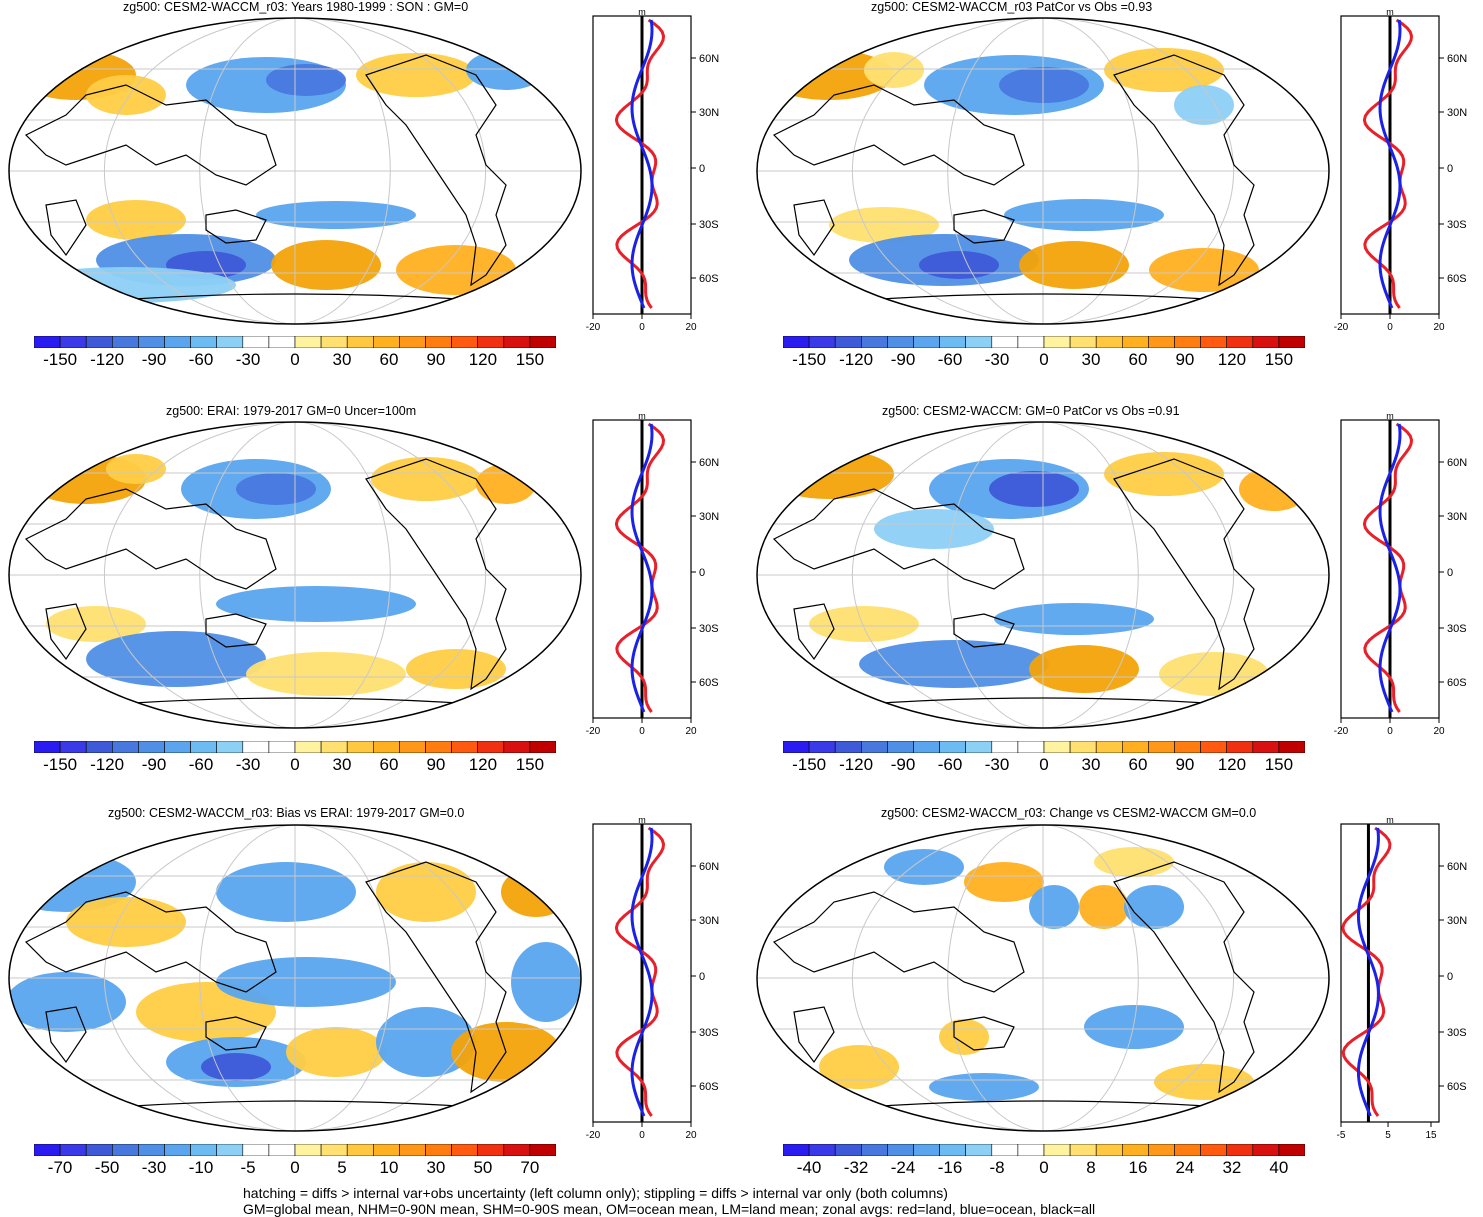 The height and width of the screenshot is (1217, 1483). Describe the element at coordinates (1341, 1135) in the screenshot. I see `zonal-x-tick: -5` at that location.